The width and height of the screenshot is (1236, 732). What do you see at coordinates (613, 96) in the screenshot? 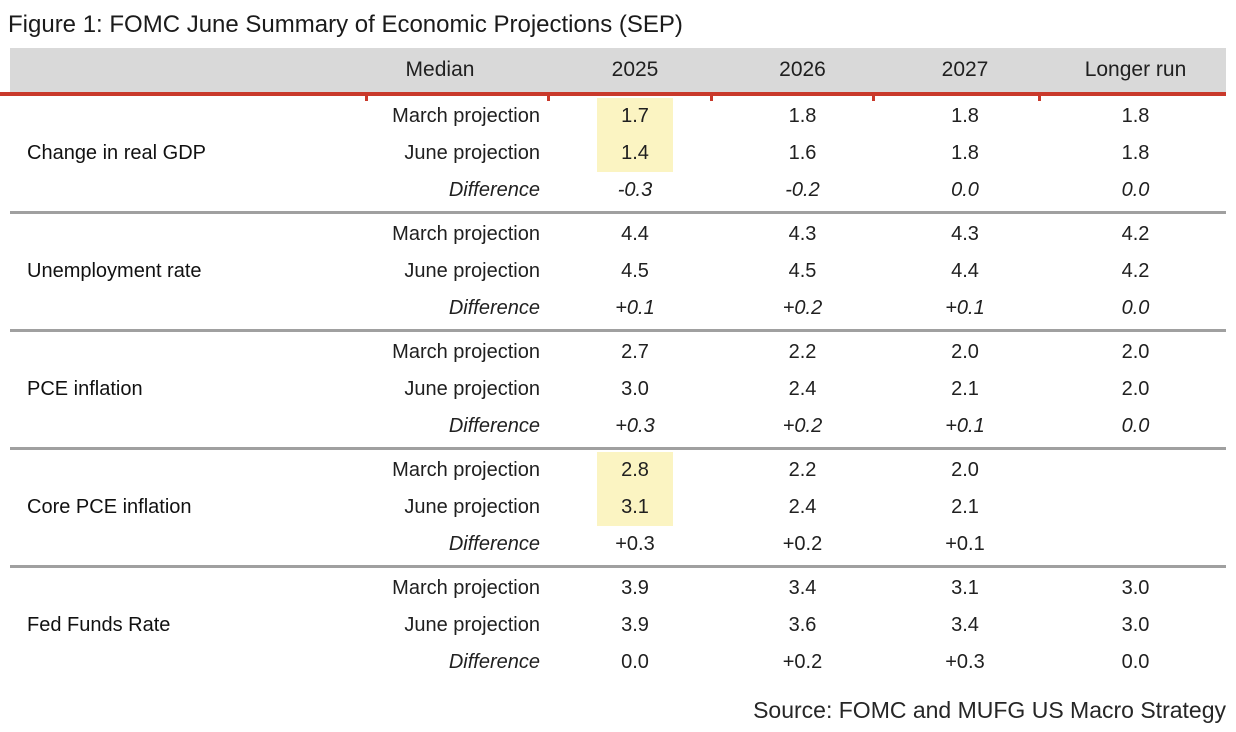
I see `red-divider-rule` at bounding box center [613, 96].